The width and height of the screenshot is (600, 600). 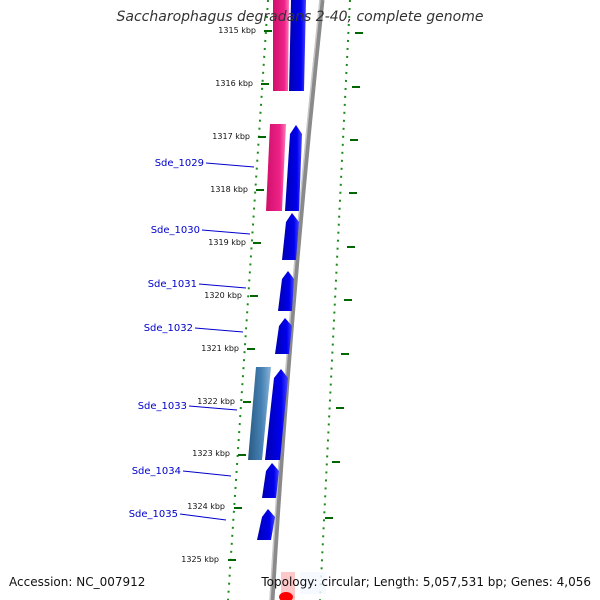 What do you see at coordinates (211, 453) in the screenshot?
I see `ruler-label-1323: 1323 kbp` at bounding box center [211, 453].